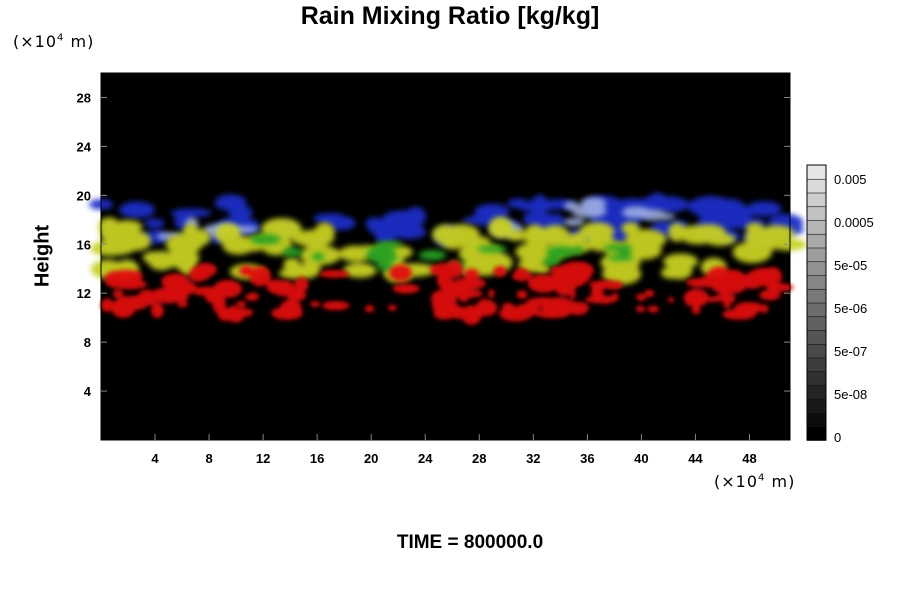 Image resolution: width=900 pixels, height=600 pixels. I want to click on colorbar-frame, so click(816, 302).